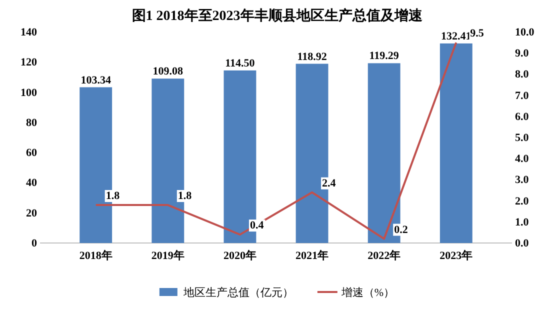 The height and width of the screenshot is (313, 554). What do you see at coordinates (95, 255) in the screenshot?
I see `x-tick-label: 2018年` at bounding box center [95, 255].